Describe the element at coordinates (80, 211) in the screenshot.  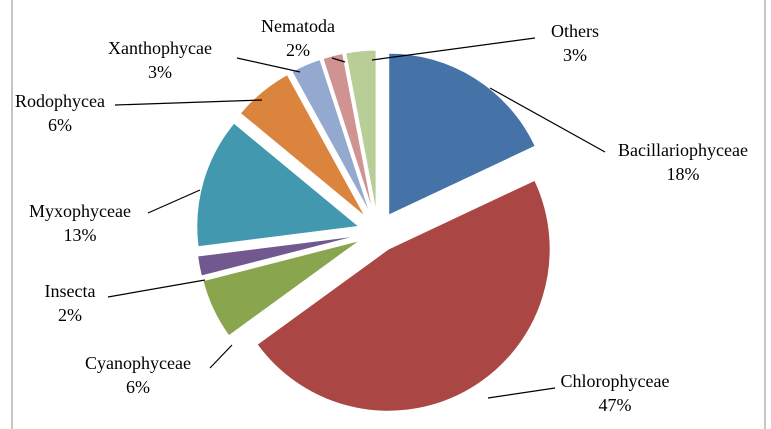
I see `slice-label: Myxophyceae` at that location.